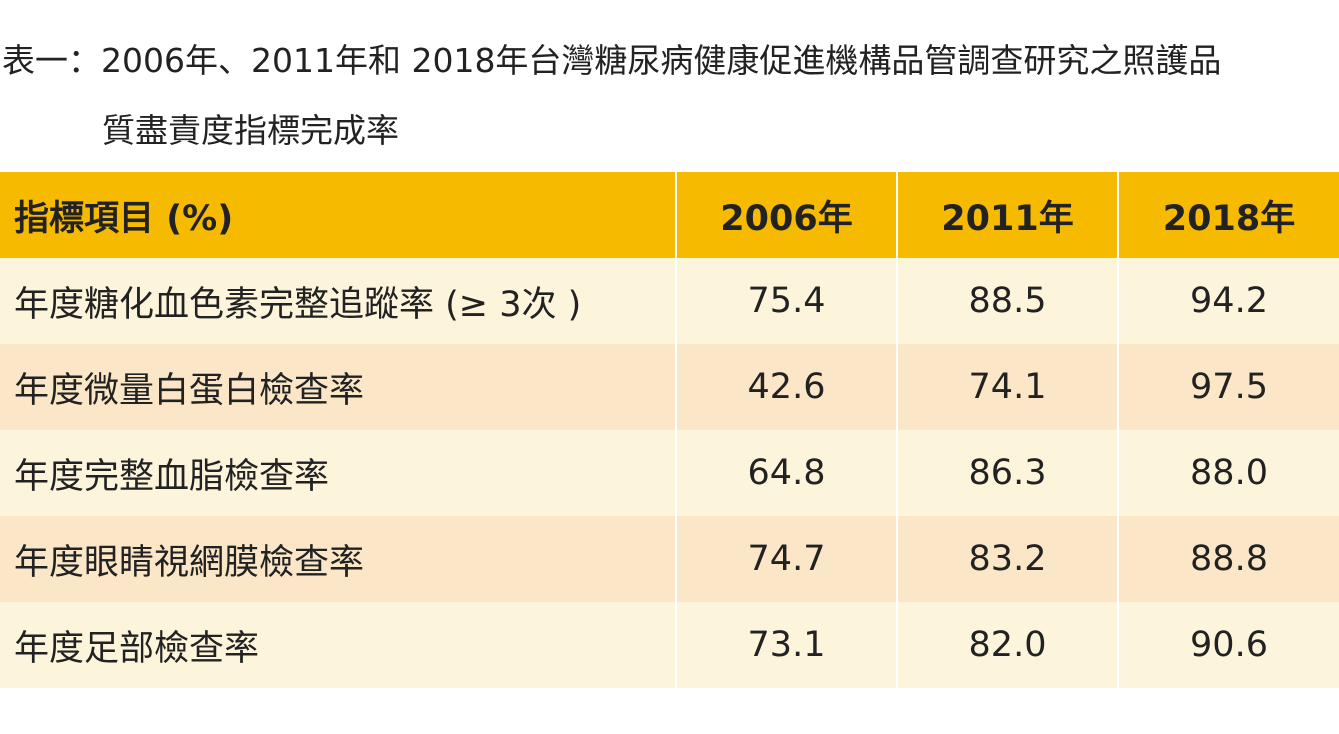  Describe the element at coordinates (1007, 215) in the screenshot. I see `header-year-2011: 2011年` at that location.